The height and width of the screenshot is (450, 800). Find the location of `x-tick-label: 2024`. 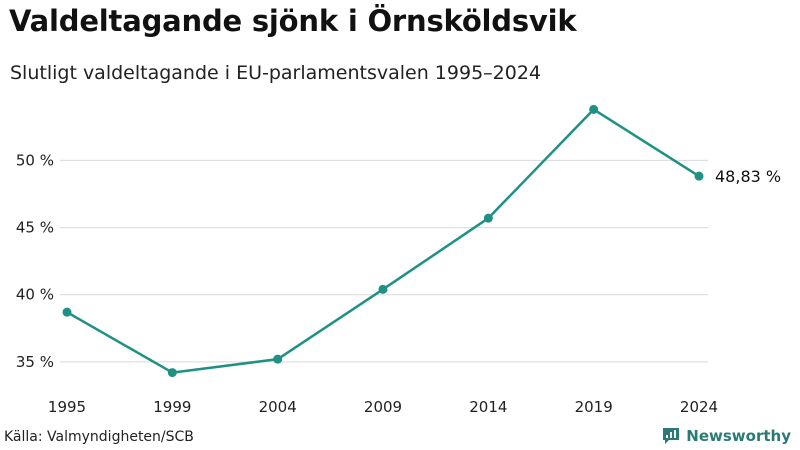

x-tick-label: 2024 is located at coordinates (699, 407).